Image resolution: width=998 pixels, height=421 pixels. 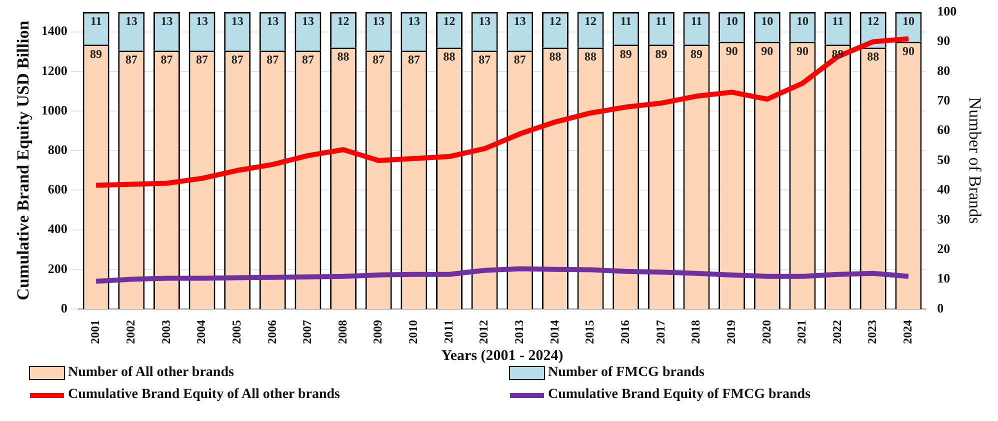 I want to click on legend-label: Cumulative Brand Equity of FMCG brands, so click(x=679, y=395).